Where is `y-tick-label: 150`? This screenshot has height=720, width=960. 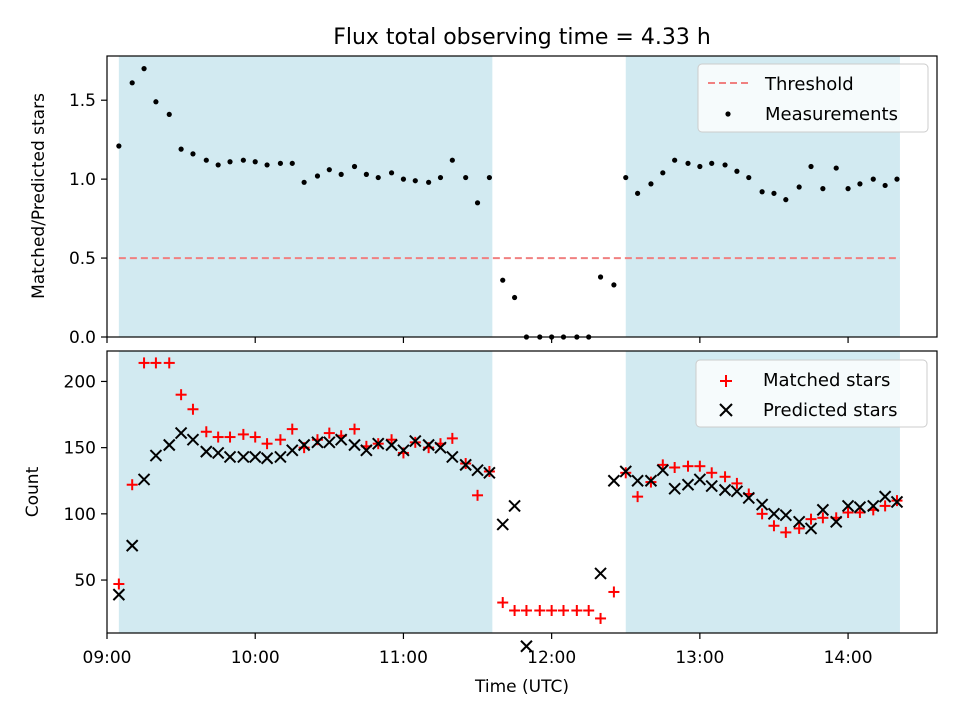
y-tick-label: 150 is located at coordinates (80, 449).